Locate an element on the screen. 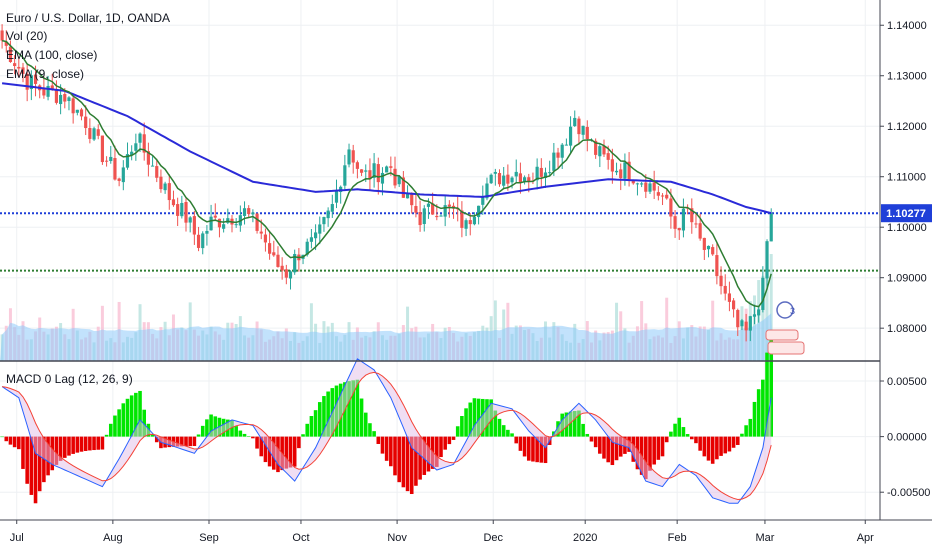 The image size is (932, 550). time-axis: Jul Aug Sep Oct Nov Dec 2020 Feb Mar Apr is located at coordinates (442, 532).